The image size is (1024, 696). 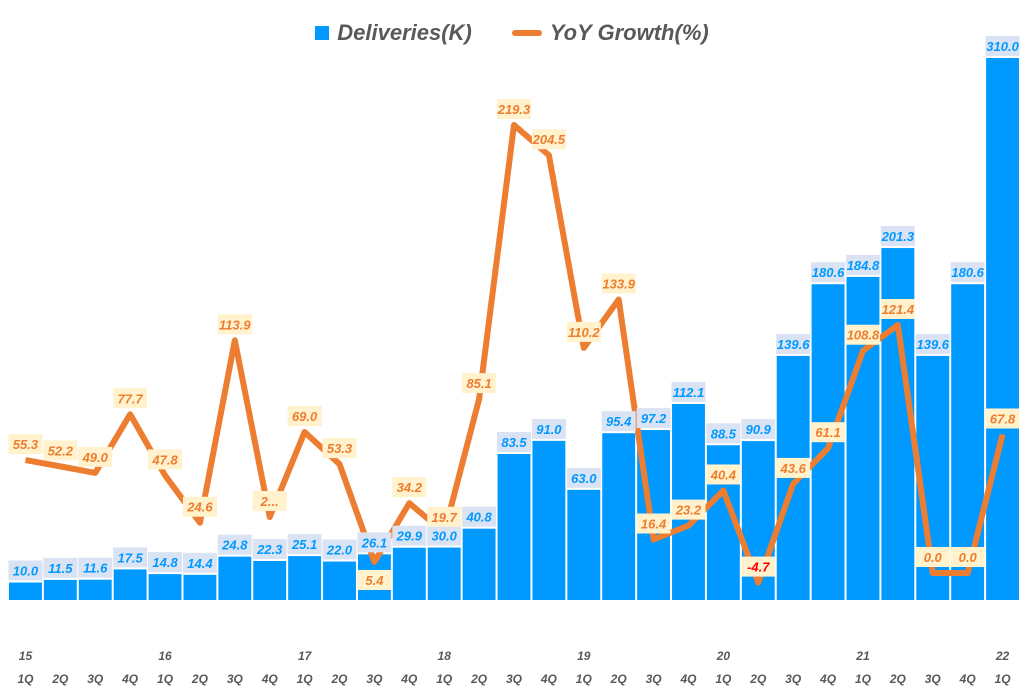 I want to click on bar-label: 83.5, so click(x=514, y=442).